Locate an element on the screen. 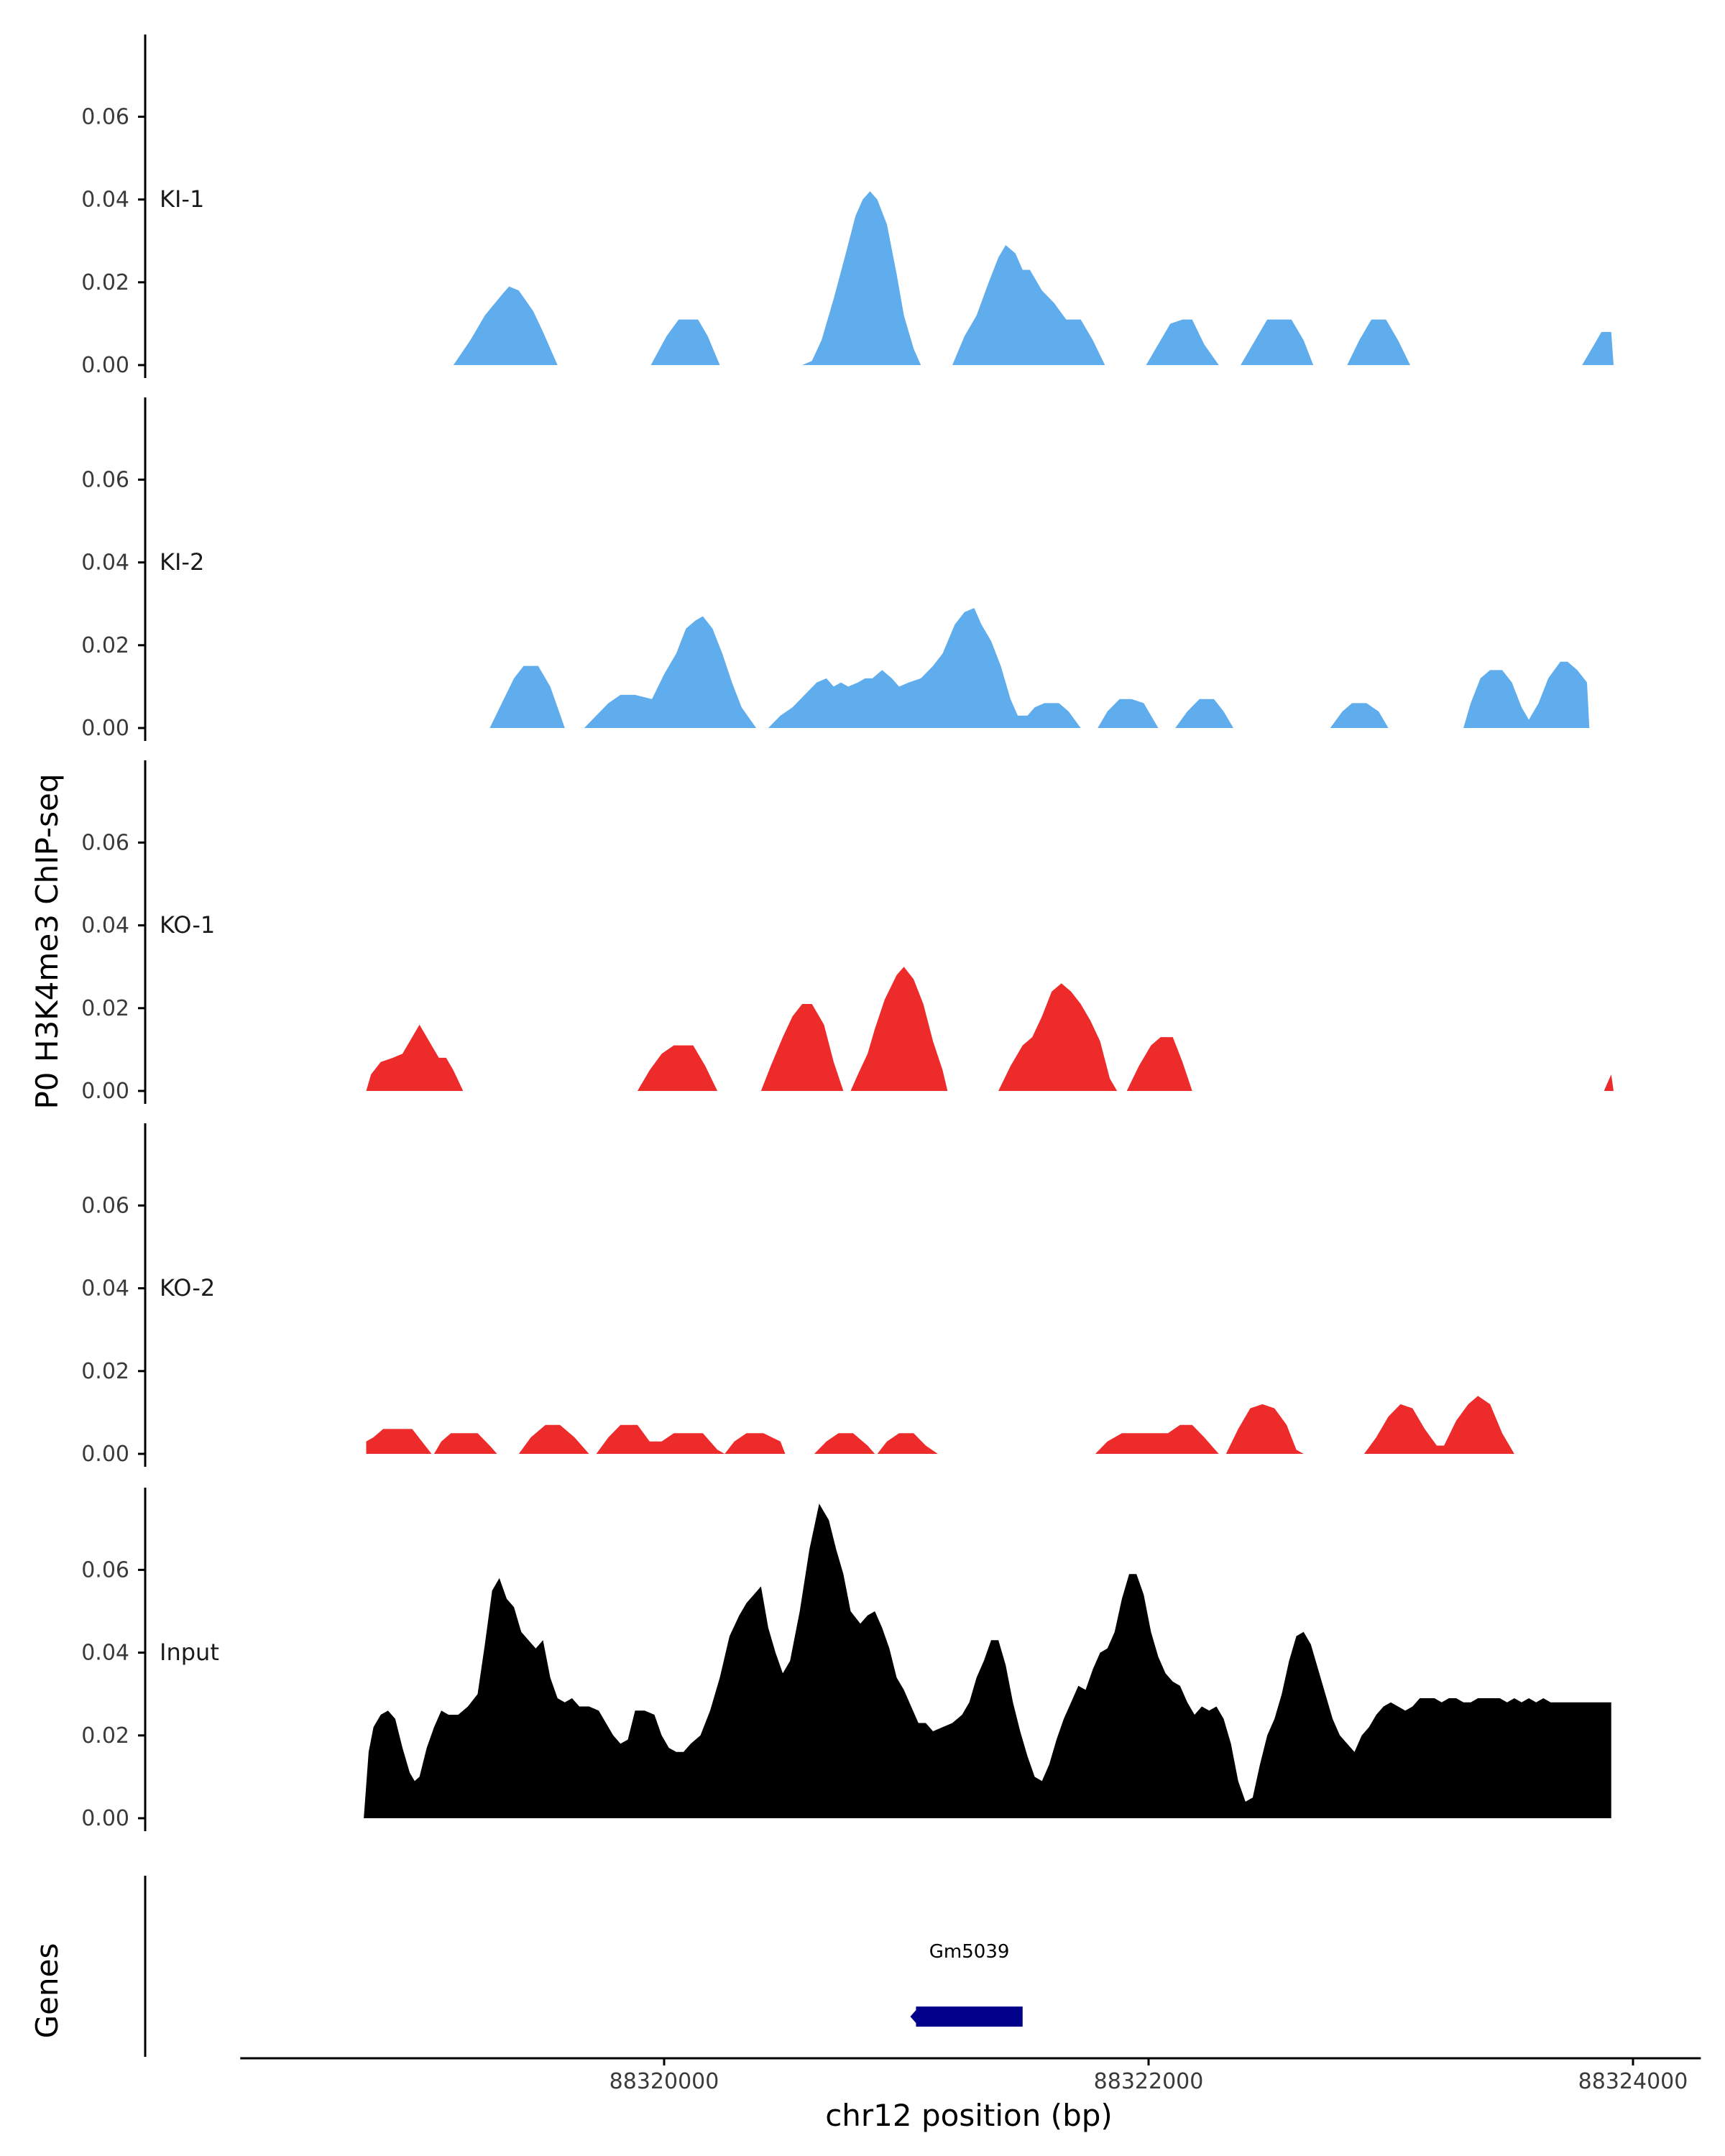 The height and width of the screenshot is (2156, 1725). track-ki-2: 0.00 0.02 0.04 0.06 KI-2 is located at coordinates (835, 569).